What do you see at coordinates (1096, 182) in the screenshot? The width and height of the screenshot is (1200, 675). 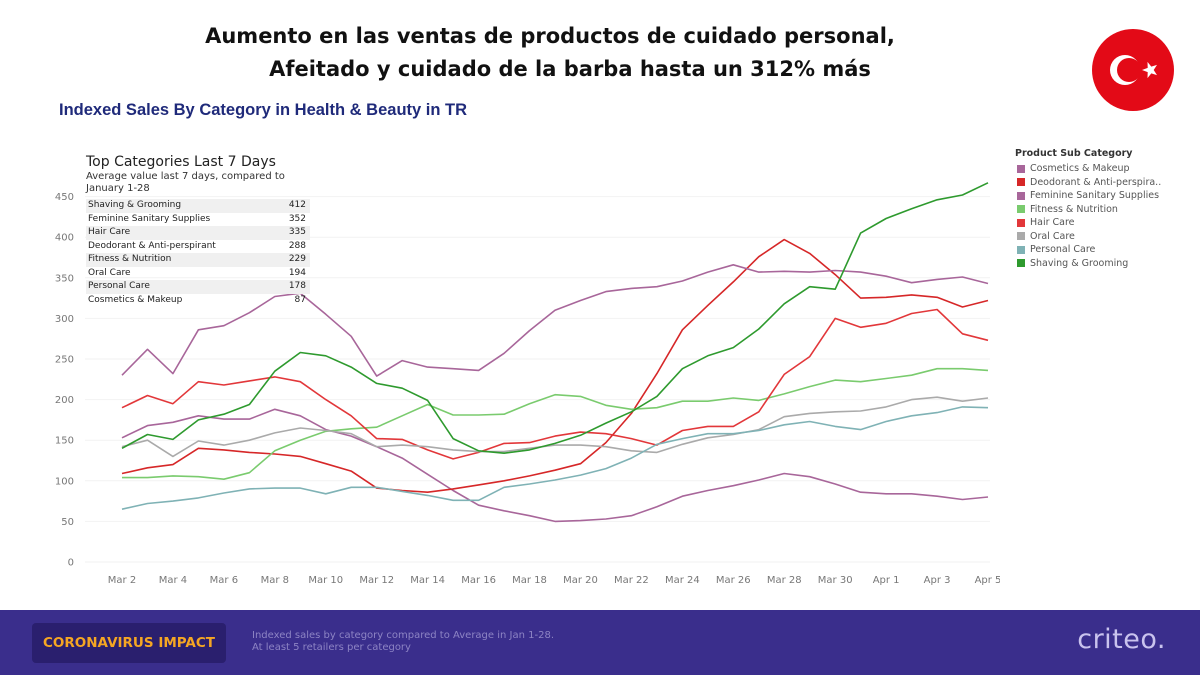 I see `legend-label: Deodorant & Anti-perspira..` at bounding box center [1096, 182].